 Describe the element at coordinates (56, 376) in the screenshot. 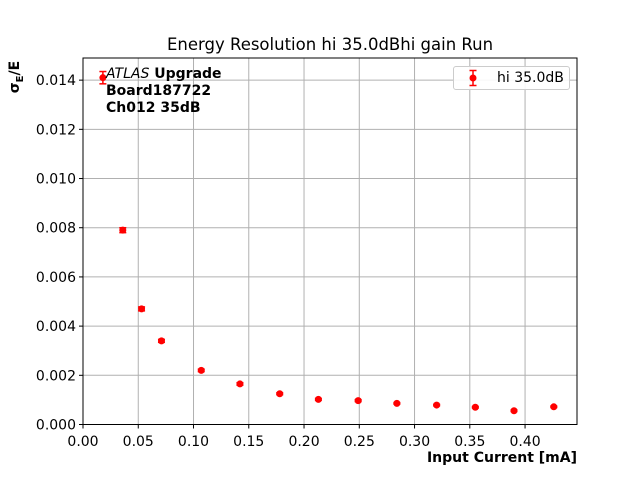

I see `y-tick-label: 0.002` at that location.